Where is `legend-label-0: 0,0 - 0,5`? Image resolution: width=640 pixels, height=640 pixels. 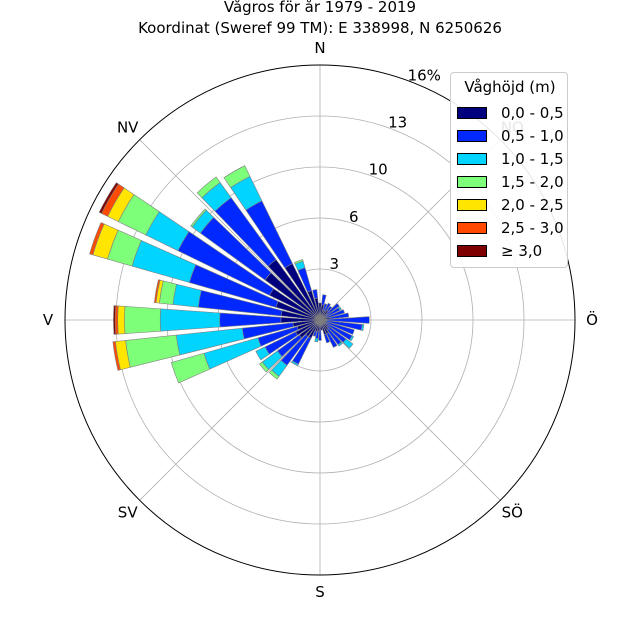
legend-label-0: 0,0 - 0,5 is located at coordinates (532, 113).